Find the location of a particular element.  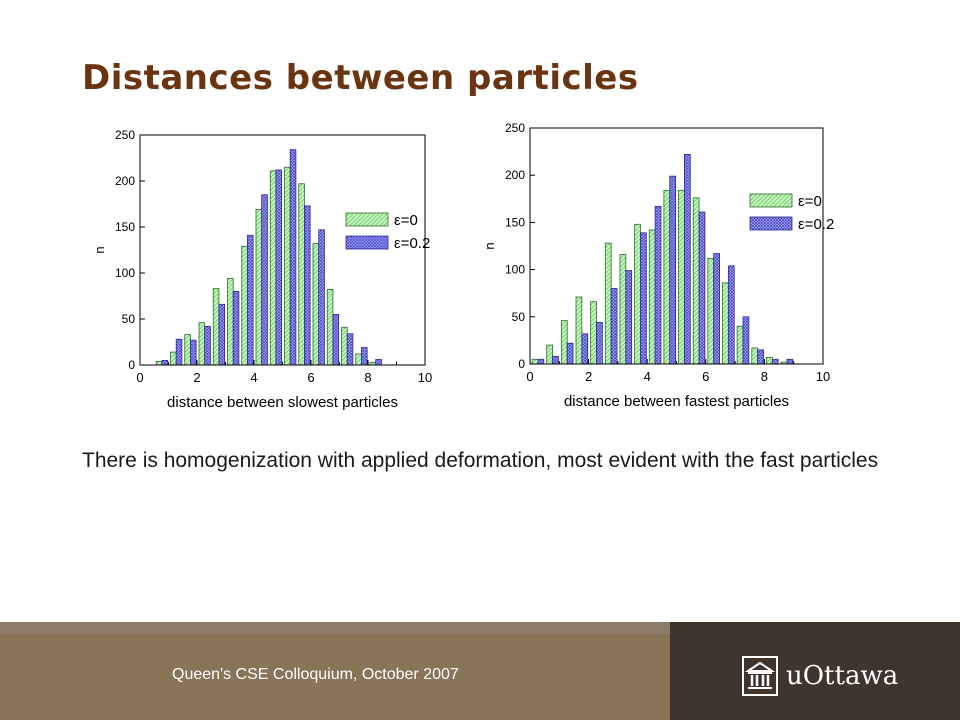

uottawa-logo: uOttawa is located at coordinates (820, 676).